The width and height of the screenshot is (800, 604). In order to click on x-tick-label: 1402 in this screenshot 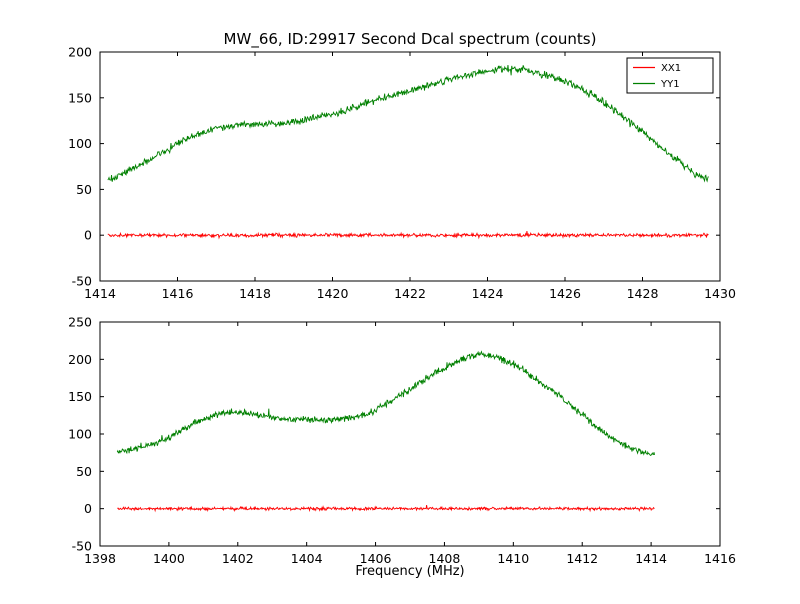, I will do `click(238, 558)`.